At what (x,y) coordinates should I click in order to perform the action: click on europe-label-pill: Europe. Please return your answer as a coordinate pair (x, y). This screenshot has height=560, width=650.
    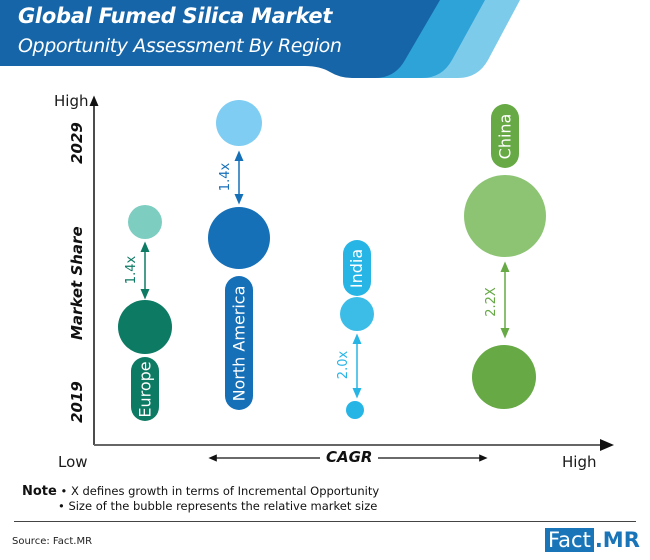
    Looking at the image, I should click on (145, 389).